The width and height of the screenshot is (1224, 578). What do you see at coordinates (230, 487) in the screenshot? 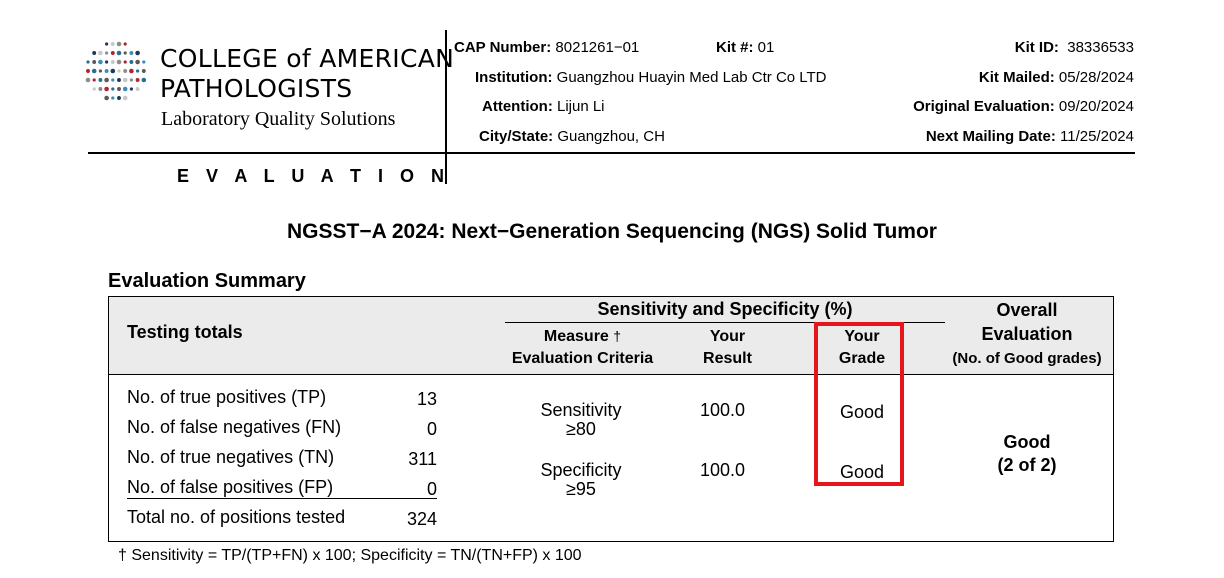
I see `fp-label: No. of false positives (FP)` at bounding box center [230, 487].